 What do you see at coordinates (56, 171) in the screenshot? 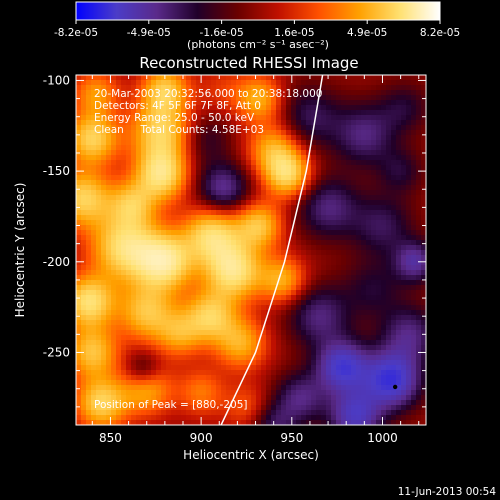
I see `y-tick-label: -150` at bounding box center [56, 171].